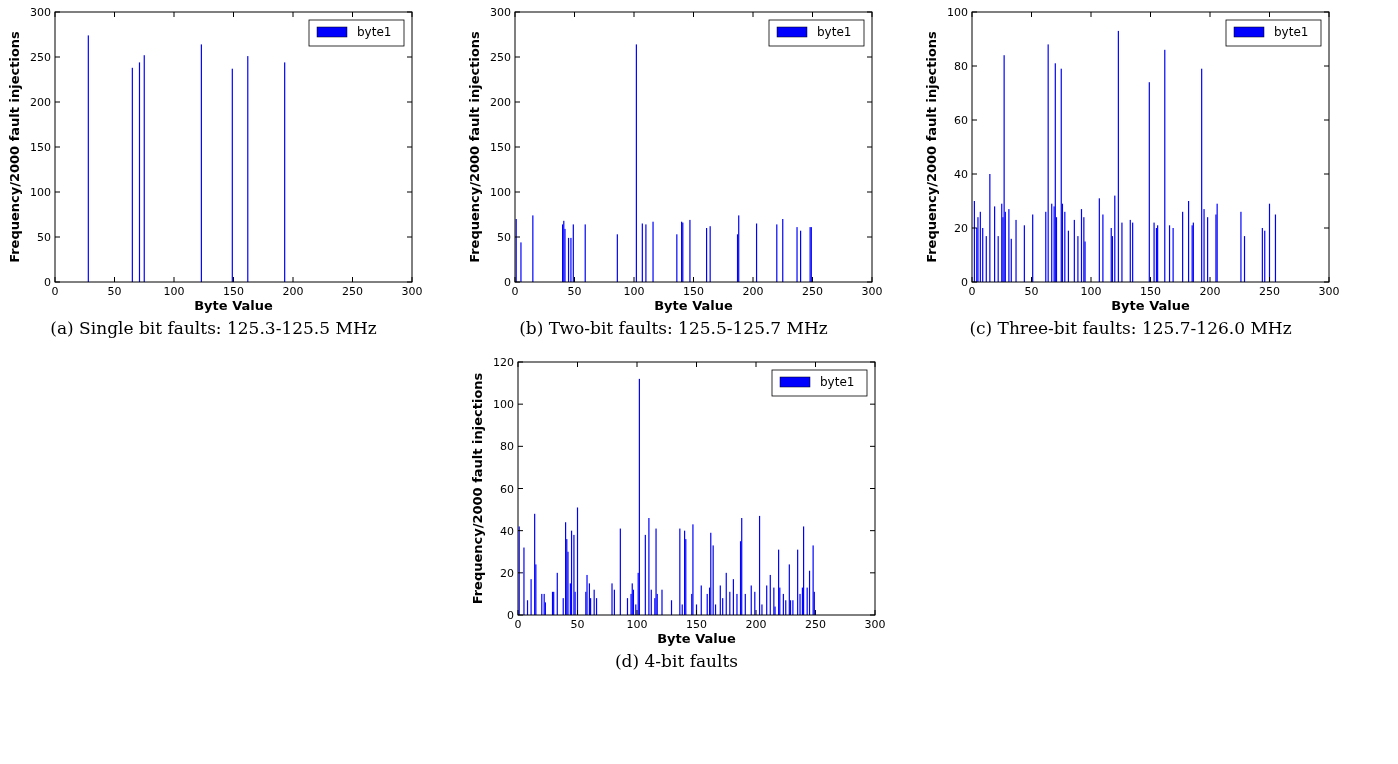  What do you see at coordinates (213, 328) in the screenshot?
I see `text: (a) Single bit faults: 125.3-125.5 MHz` at bounding box center [213, 328].